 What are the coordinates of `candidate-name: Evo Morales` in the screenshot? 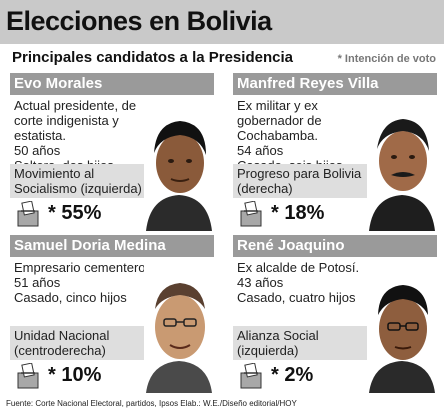 It's located at (58, 83).